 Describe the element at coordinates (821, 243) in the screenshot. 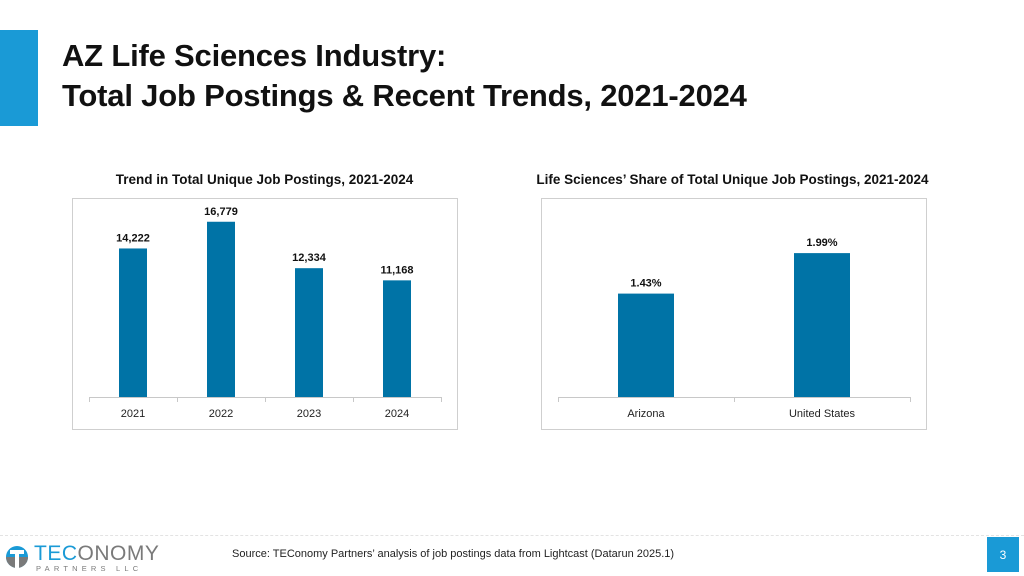

I see `chart-2-data-label: 1.99%` at that location.